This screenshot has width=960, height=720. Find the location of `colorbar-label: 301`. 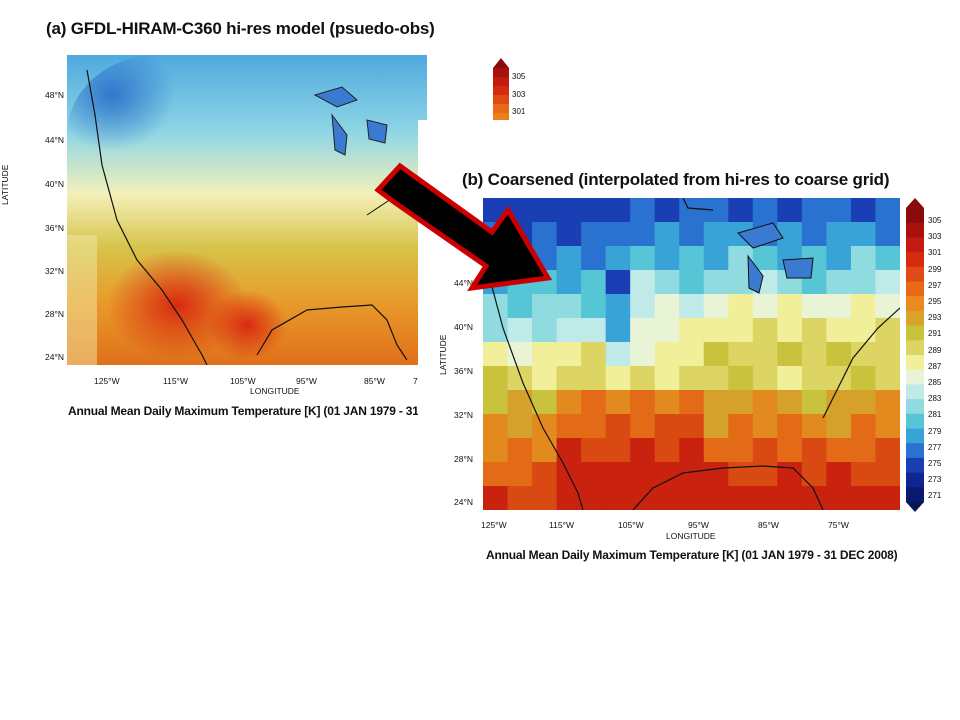

colorbar-label: 301 is located at coordinates (519, 111).